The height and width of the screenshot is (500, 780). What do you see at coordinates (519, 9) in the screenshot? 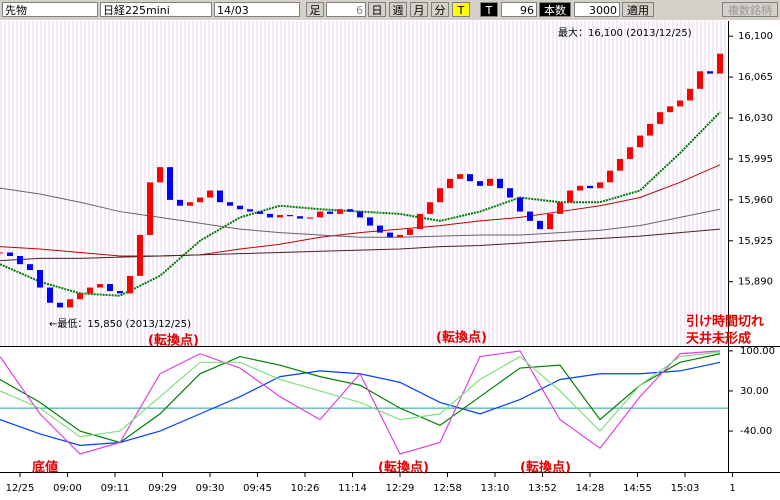
I see `count-input: 96` at bounding box center [519, 9].